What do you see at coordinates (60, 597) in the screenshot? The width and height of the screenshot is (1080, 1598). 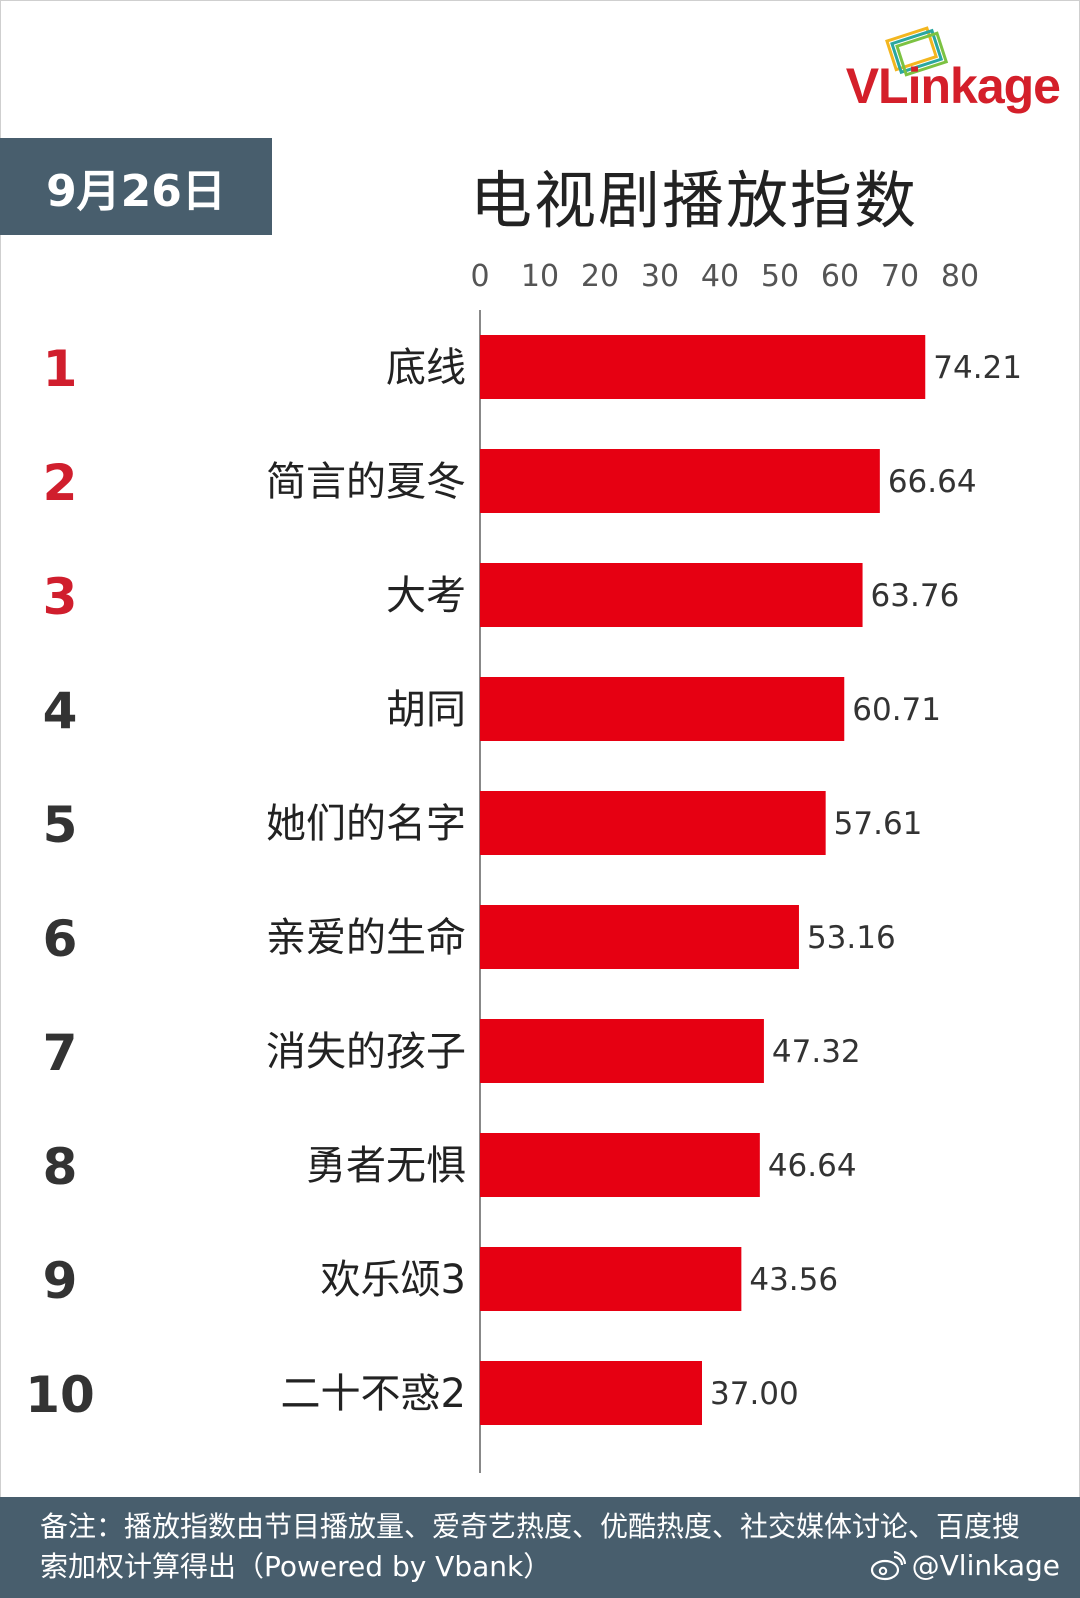 I see `rank-number: 3` at bounding box center [60, 597].